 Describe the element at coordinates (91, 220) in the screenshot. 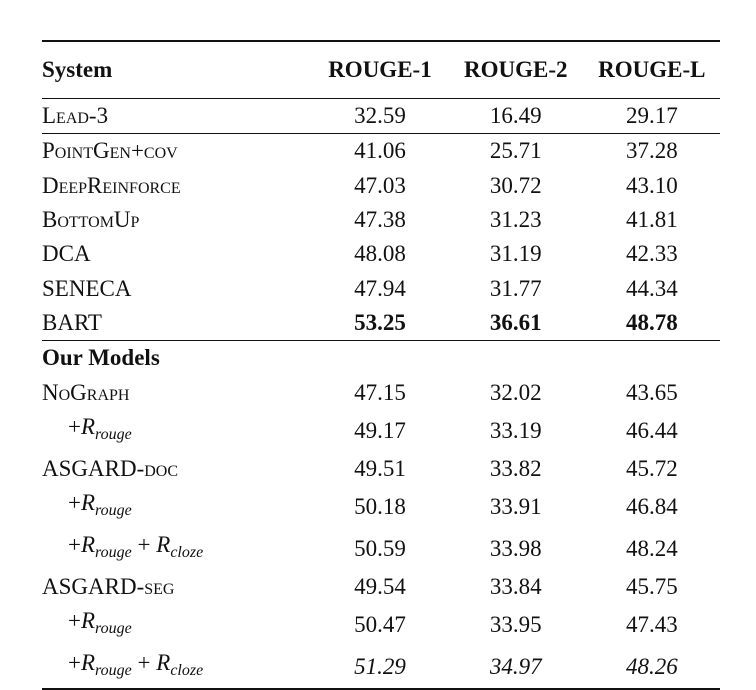

I see `system-name: BottomUp` at that location.